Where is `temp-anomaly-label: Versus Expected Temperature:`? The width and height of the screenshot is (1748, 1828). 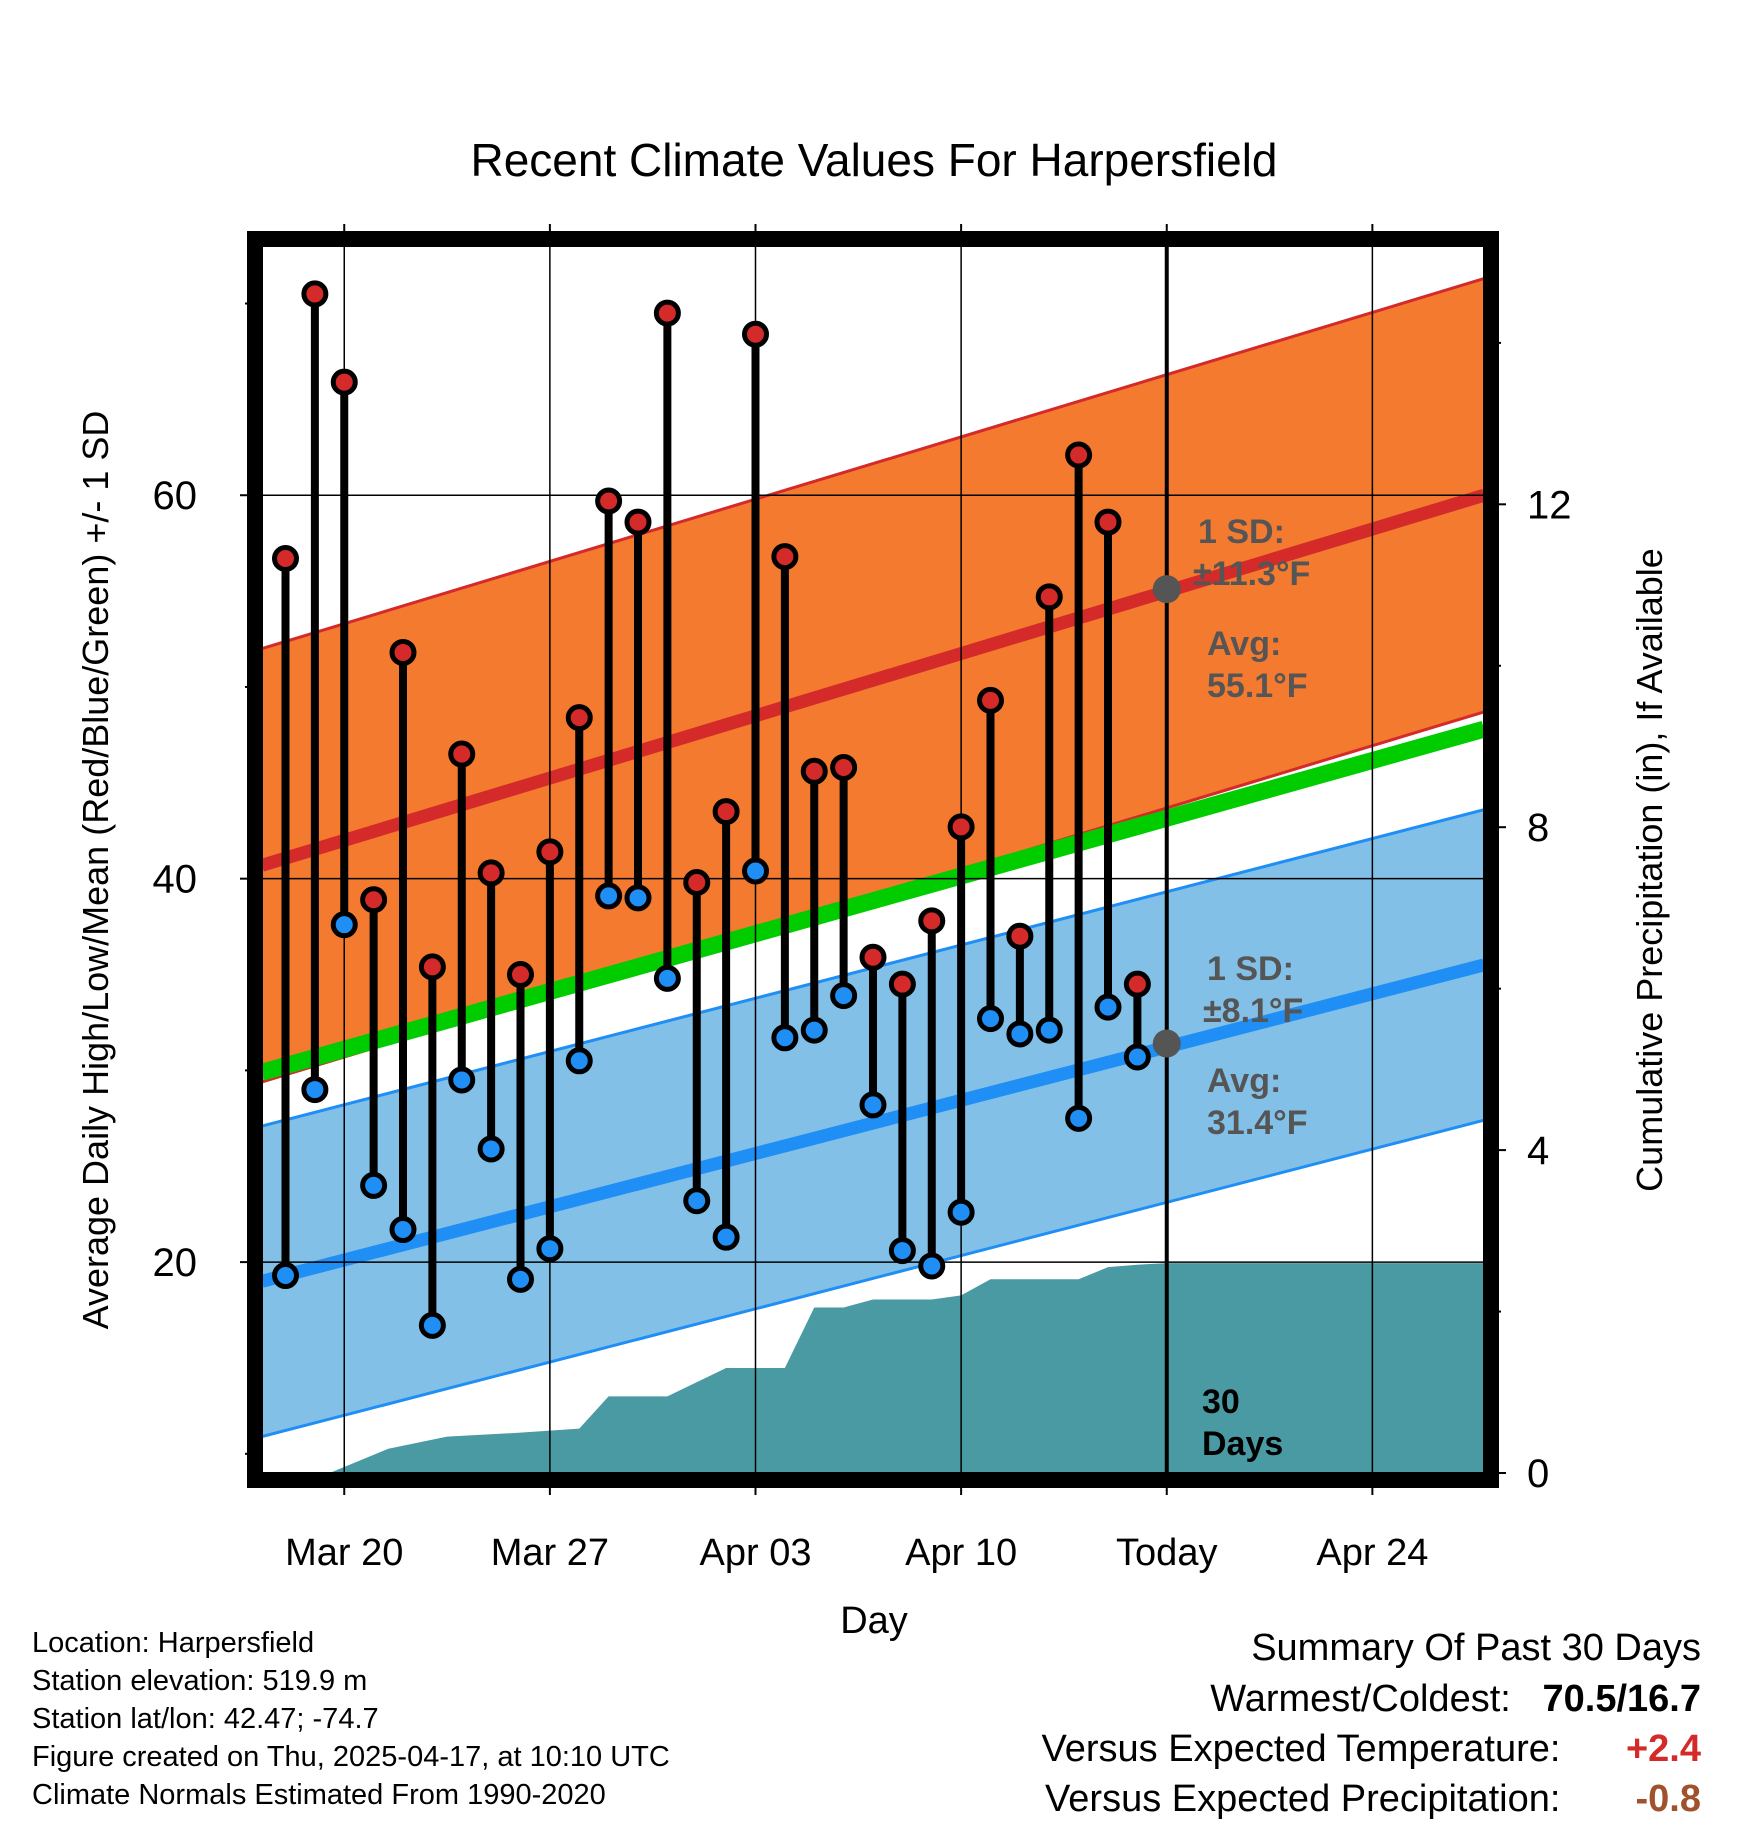
temp-anomaly-label: Versus Expected Temperature: is located at coordinates (1301, 1749).